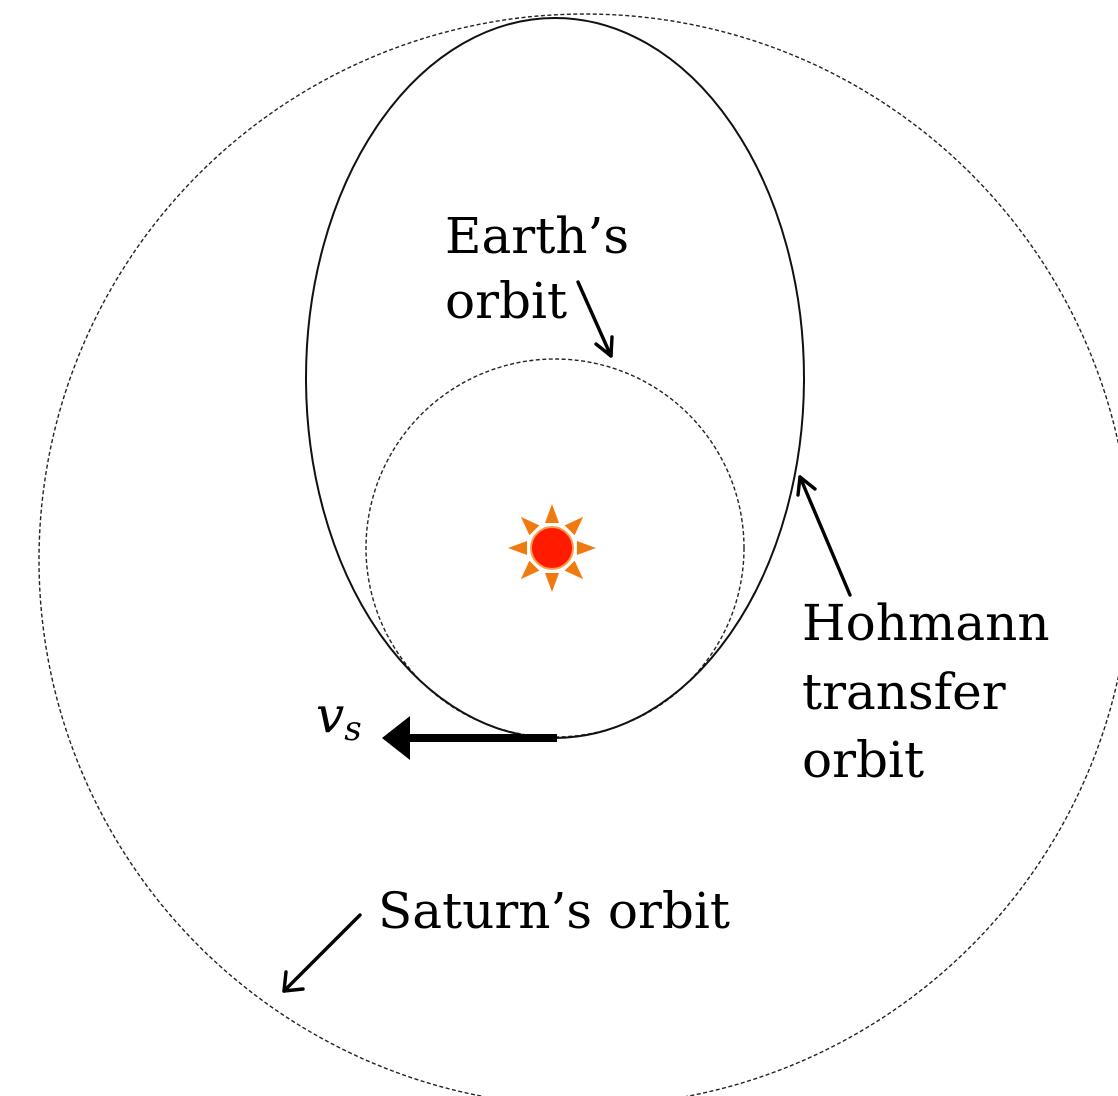 This screenshot has height=1096, width=1118. I want to click on sun-rays, so click(552, 548).